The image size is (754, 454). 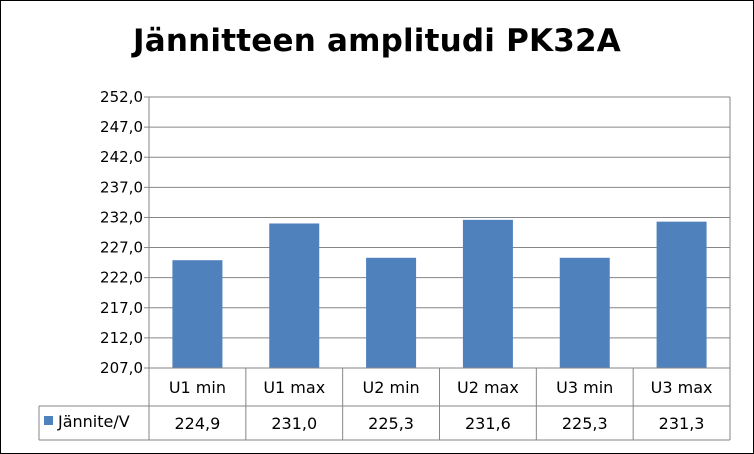 What do you see at coordinates (121, 278) in the screenshot?
I see `y-tick-label: 222,0` at bounding box center [121, 278].